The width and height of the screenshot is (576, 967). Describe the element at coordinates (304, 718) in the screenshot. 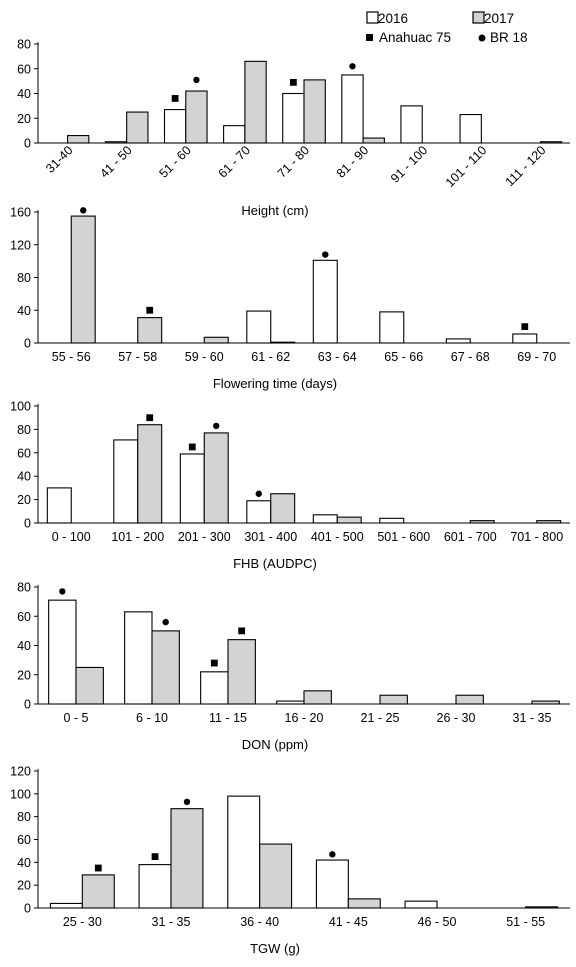

I see `x-tick-label: 16 - 20` at that location.